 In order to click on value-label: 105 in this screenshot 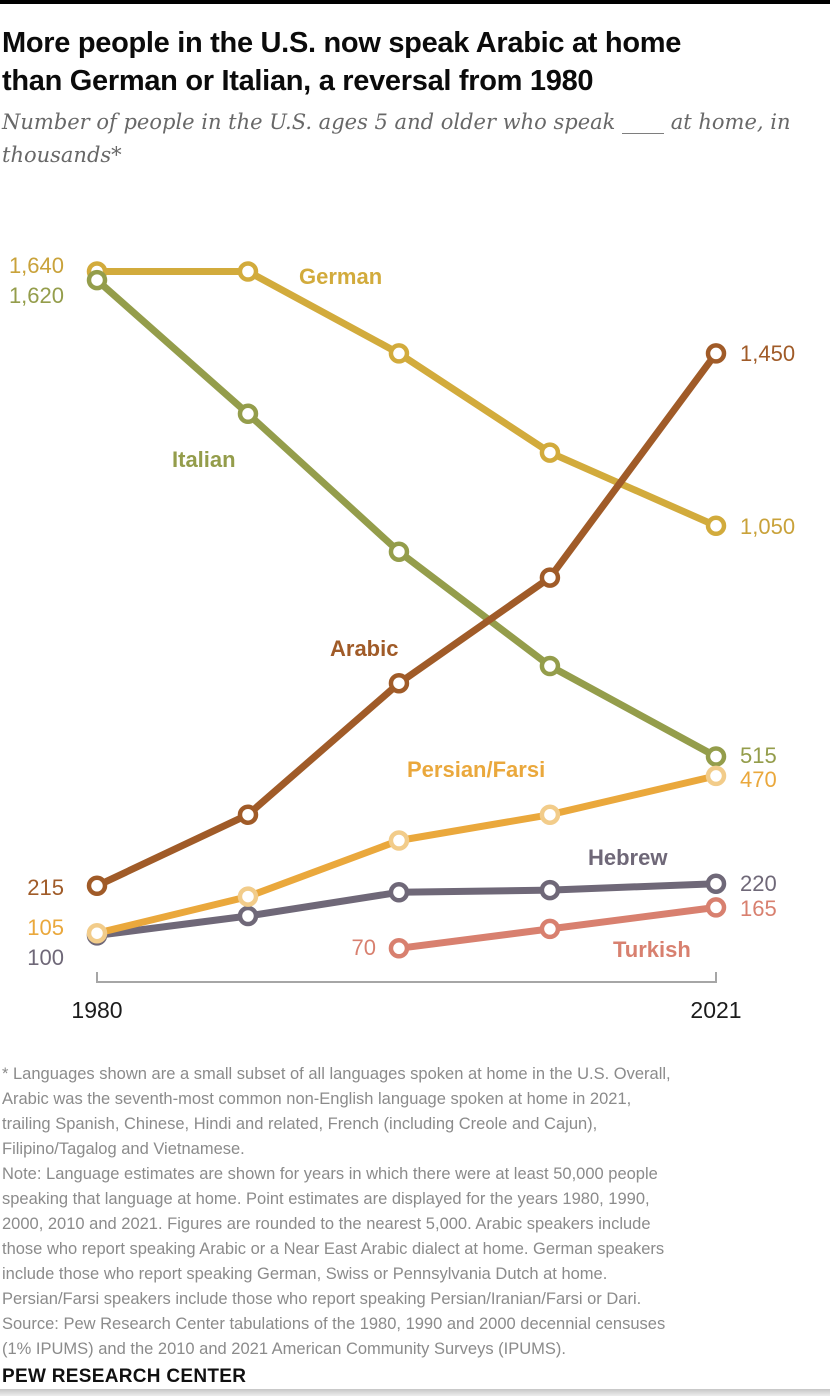, I will do `click(45, 927)`.